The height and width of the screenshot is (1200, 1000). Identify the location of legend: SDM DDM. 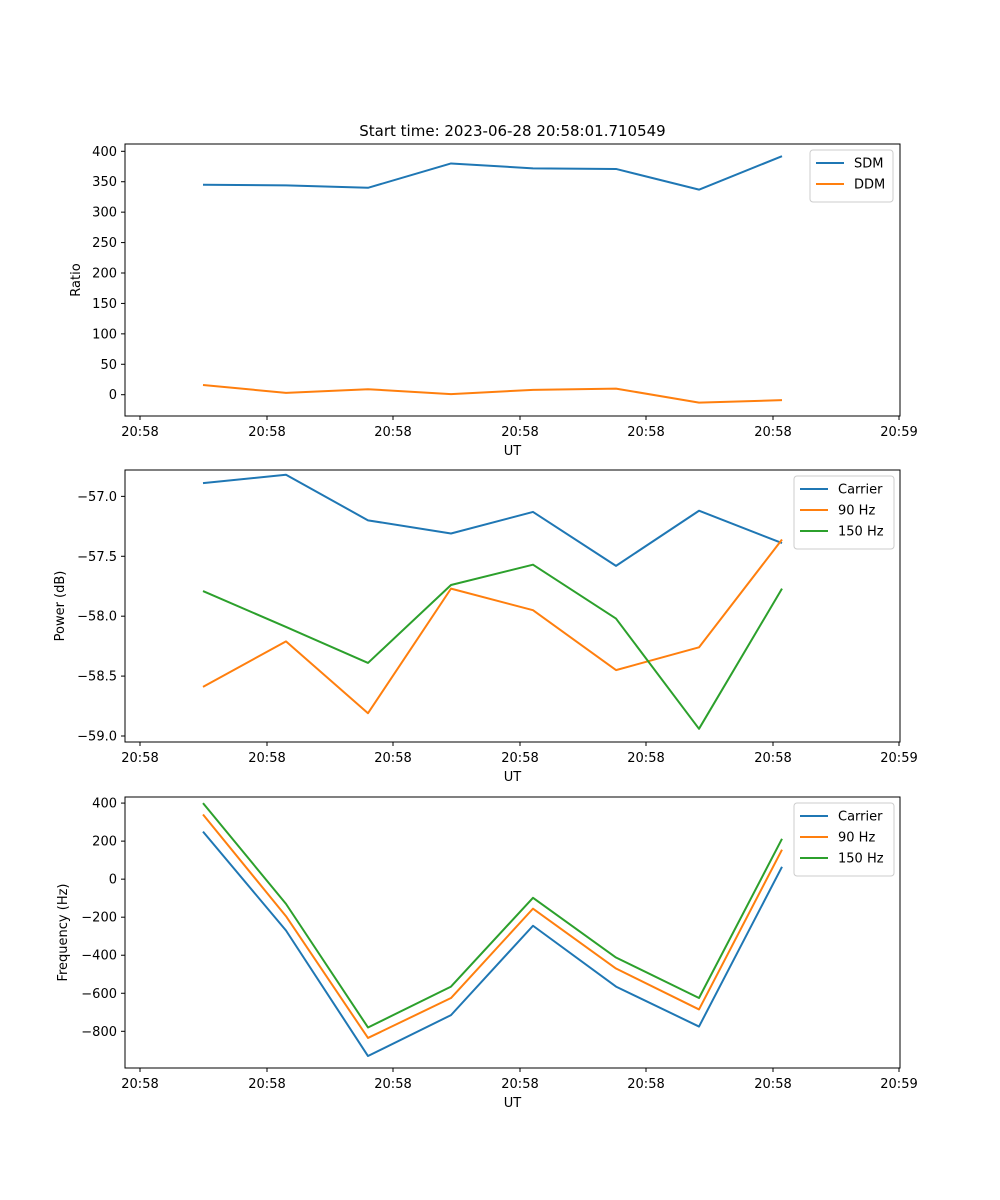
(851, 176).